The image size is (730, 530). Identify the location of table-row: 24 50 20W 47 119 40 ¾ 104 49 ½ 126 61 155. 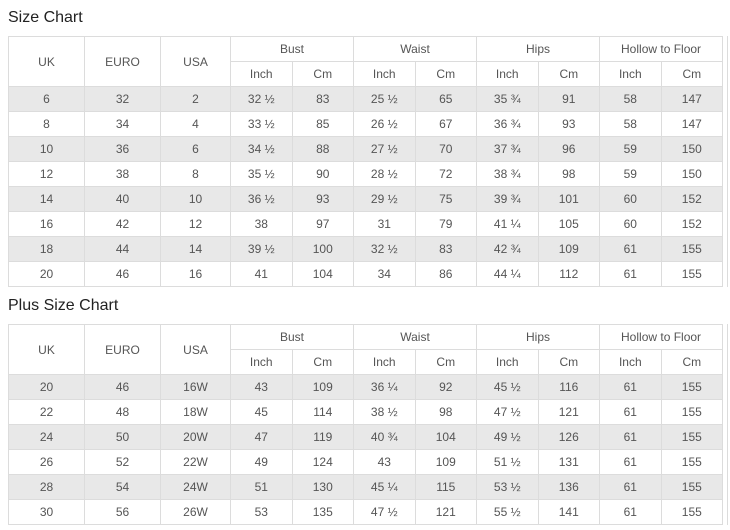
(366, 437).